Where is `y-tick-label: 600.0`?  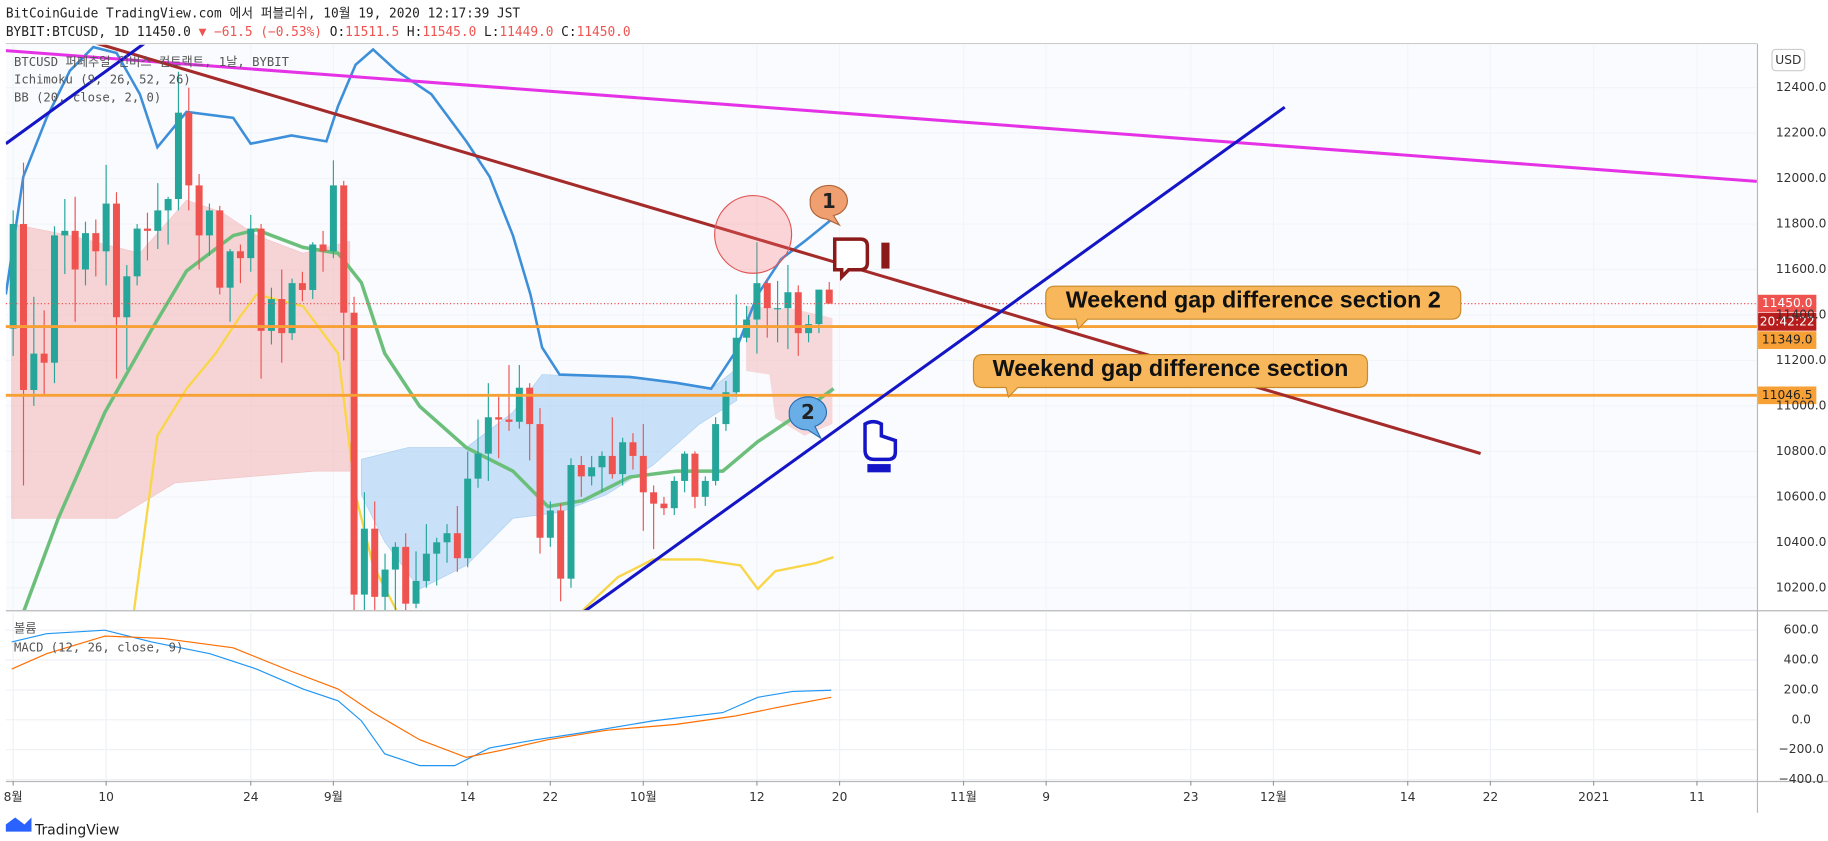
y-tick-label: 600.0 is located at coordinates (1801, 630).